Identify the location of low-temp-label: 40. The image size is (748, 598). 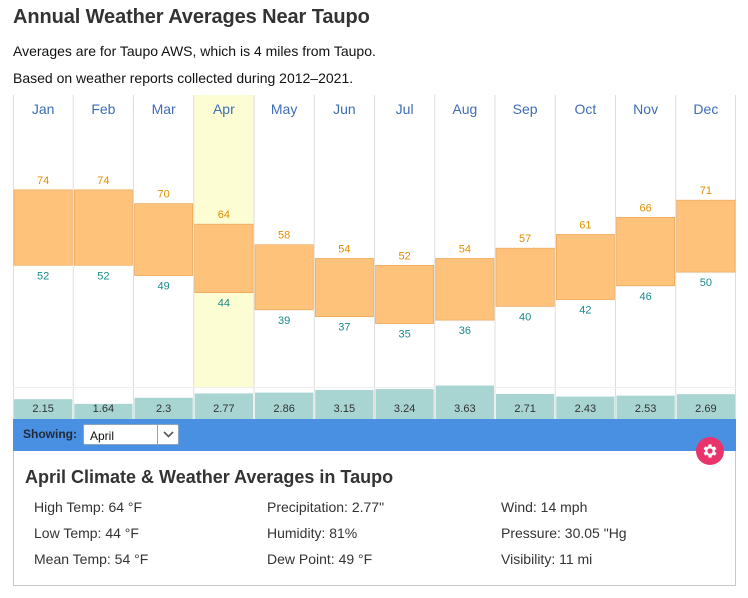
(525, 317).